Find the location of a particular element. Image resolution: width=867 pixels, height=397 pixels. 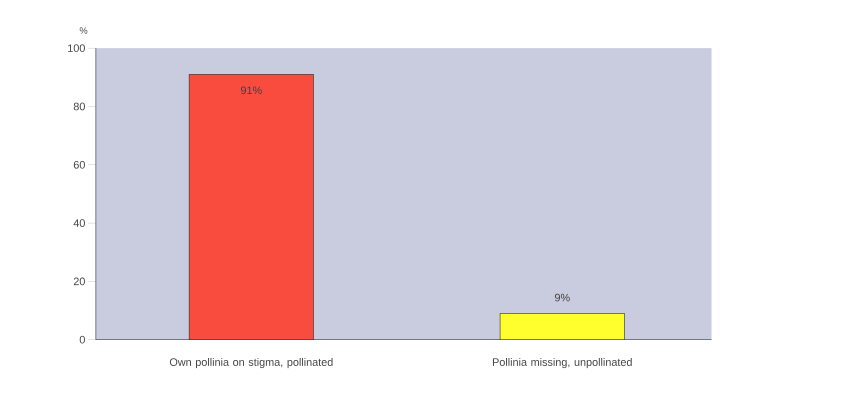

y-tick-label: 80 is located at coordinates (79, 106).